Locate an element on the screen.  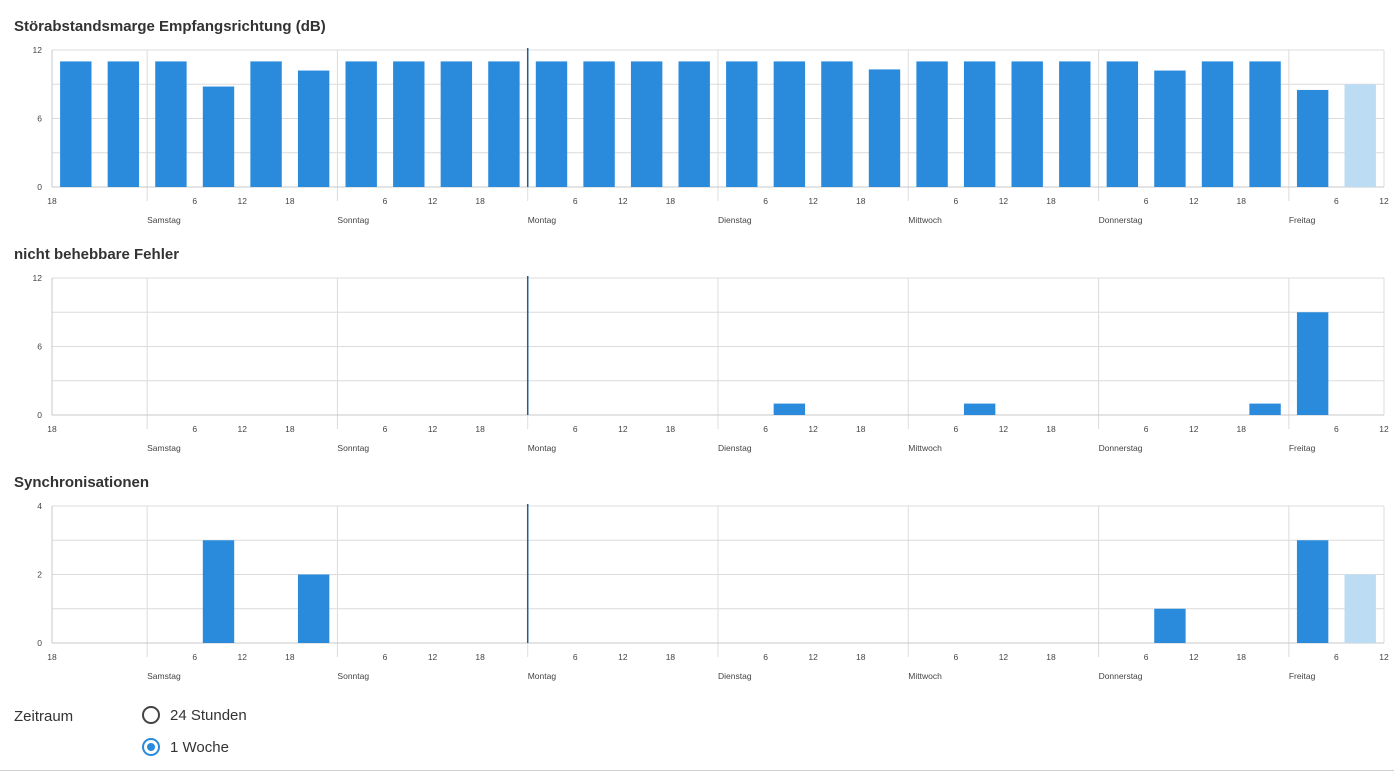
period-option-1week: 1 Woche is located at coordinates (185, 747).